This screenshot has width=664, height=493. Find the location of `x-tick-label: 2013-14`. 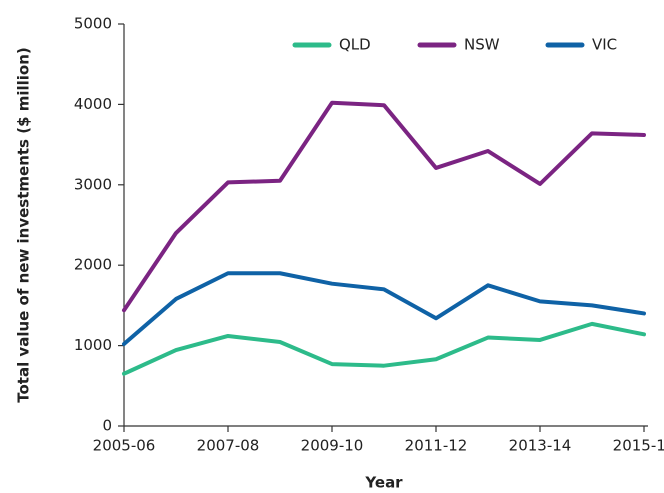

x-tick-label: 2013-14 is located at coordinates (540, 446).